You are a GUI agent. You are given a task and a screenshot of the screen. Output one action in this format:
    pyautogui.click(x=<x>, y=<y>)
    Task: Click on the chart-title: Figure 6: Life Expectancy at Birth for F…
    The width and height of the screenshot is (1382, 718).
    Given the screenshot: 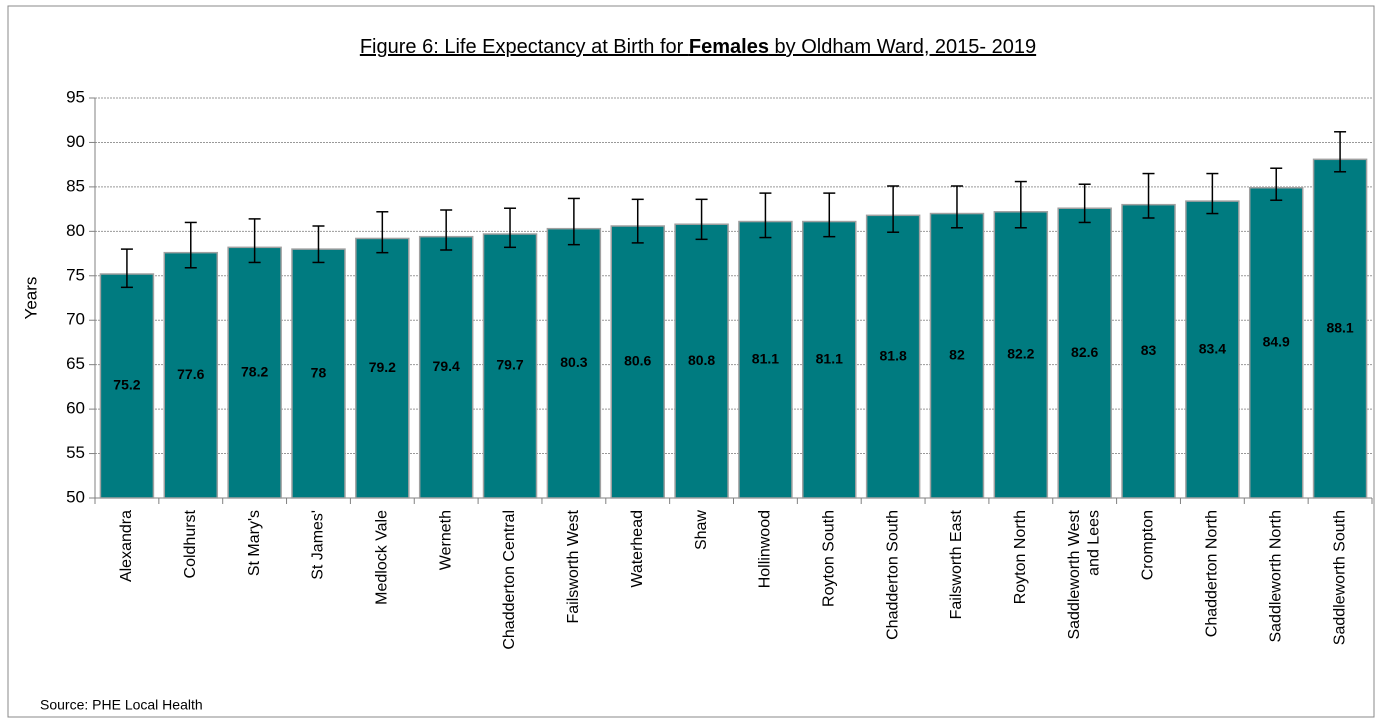 What is the action you would take?
    pyautogui.click(x=698, y=47)
    